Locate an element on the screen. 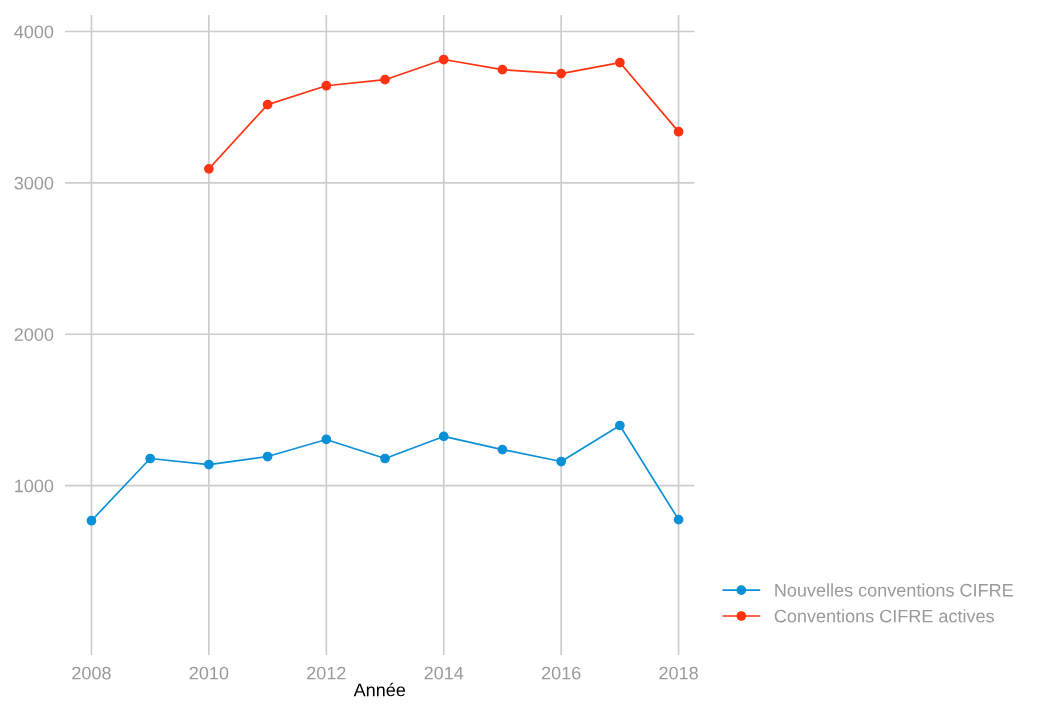 This screenshot has width=1049, height=709. y-tick-label: 1000 is located at coordinates (34, 486).